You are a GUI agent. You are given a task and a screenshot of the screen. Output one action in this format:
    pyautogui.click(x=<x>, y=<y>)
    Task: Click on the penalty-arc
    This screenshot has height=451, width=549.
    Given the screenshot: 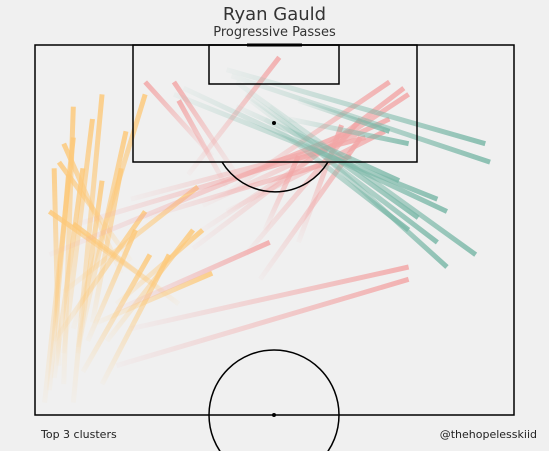 What is the action you would take?
    pyautogui.click(x=275, y=177)
    